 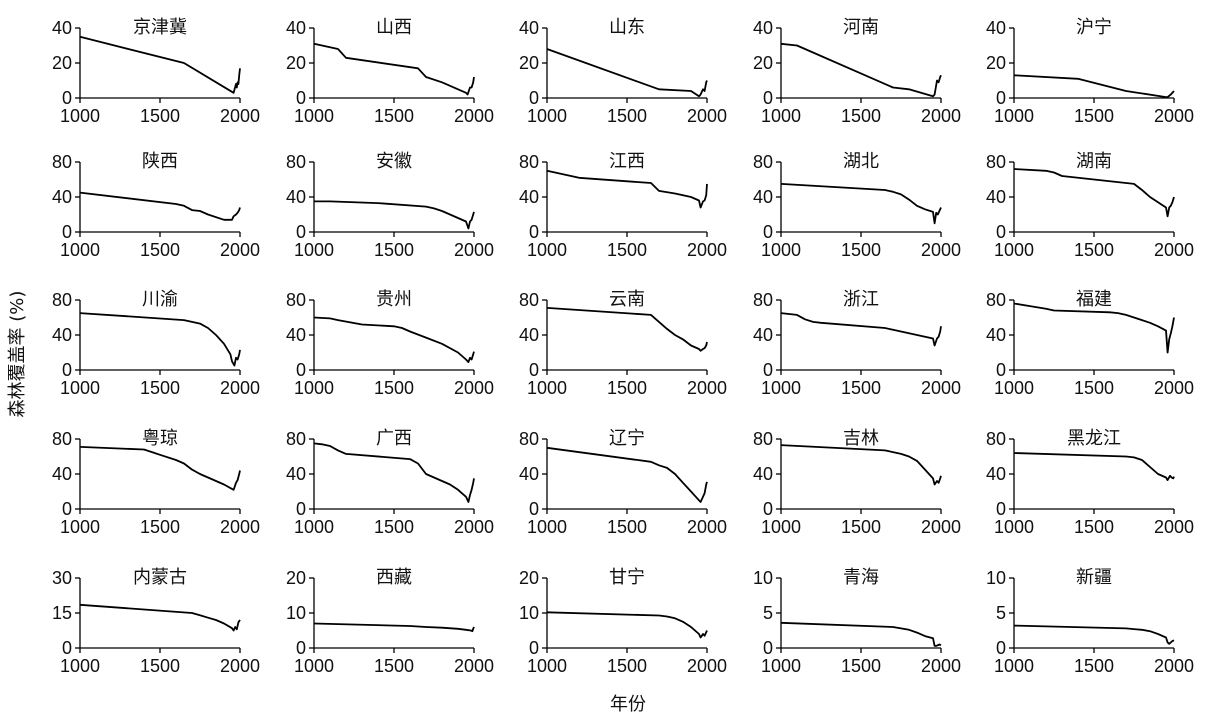 I want to click on panel: 0 20 40 1000 1500 2000 京津冀, so click(x=156, y=71).